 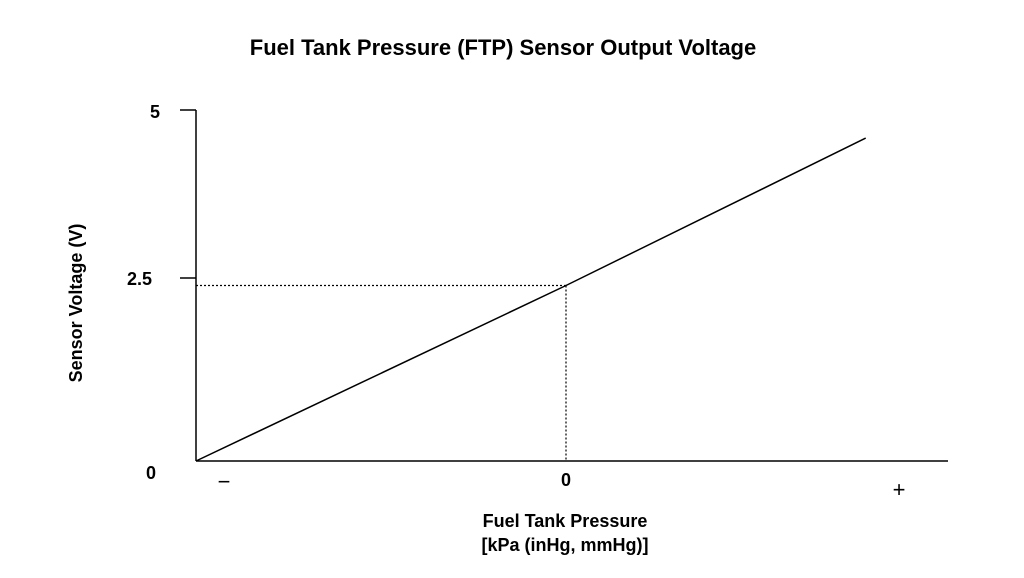 I want to click on y-axis-label: Sensor Voltage (V), so click(x=76, y=303).